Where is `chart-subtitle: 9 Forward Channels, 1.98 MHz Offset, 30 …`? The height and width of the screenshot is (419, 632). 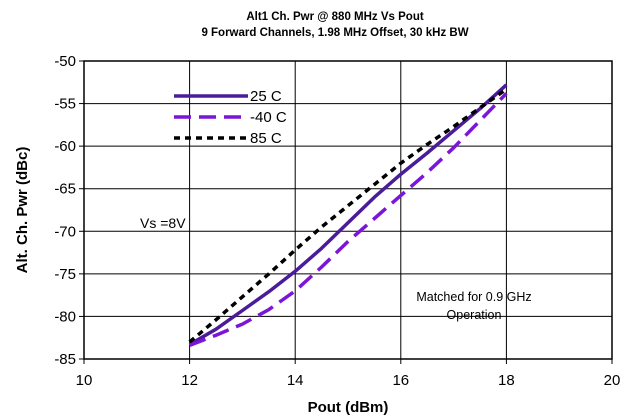 chart-subtitle: 9 Forward Channels, 1.98 MHz Offset, 30 … is located at coordinates (334, 33).